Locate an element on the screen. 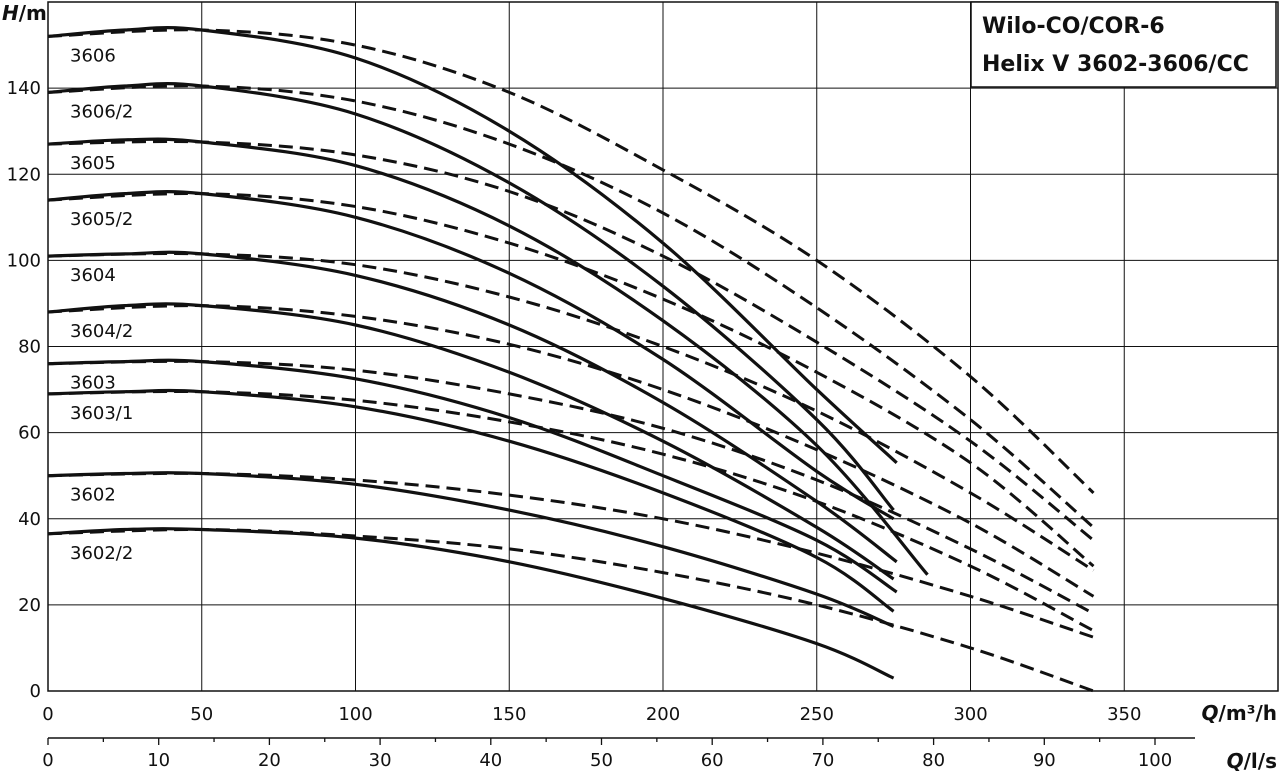 This screenshot has width=1280, height=773. x-axis-ticks: 0 50 100 150 200 250 300 350 is located at coordinates (591, 714).